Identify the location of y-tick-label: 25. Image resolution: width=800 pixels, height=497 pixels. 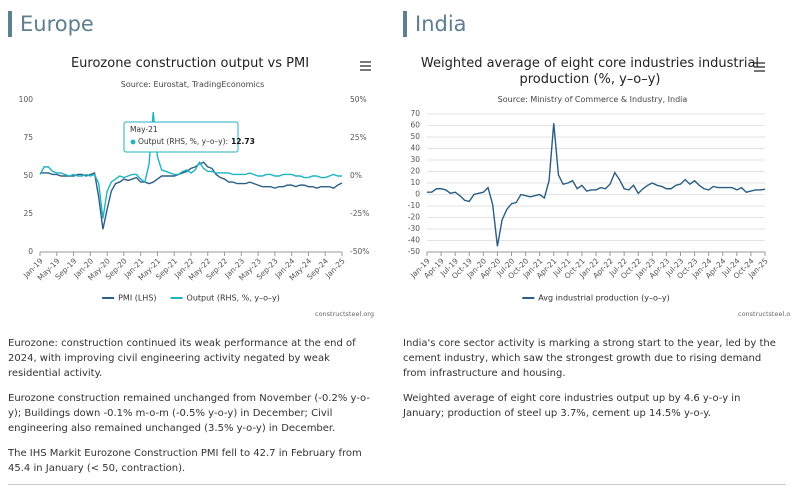
(28, 213).